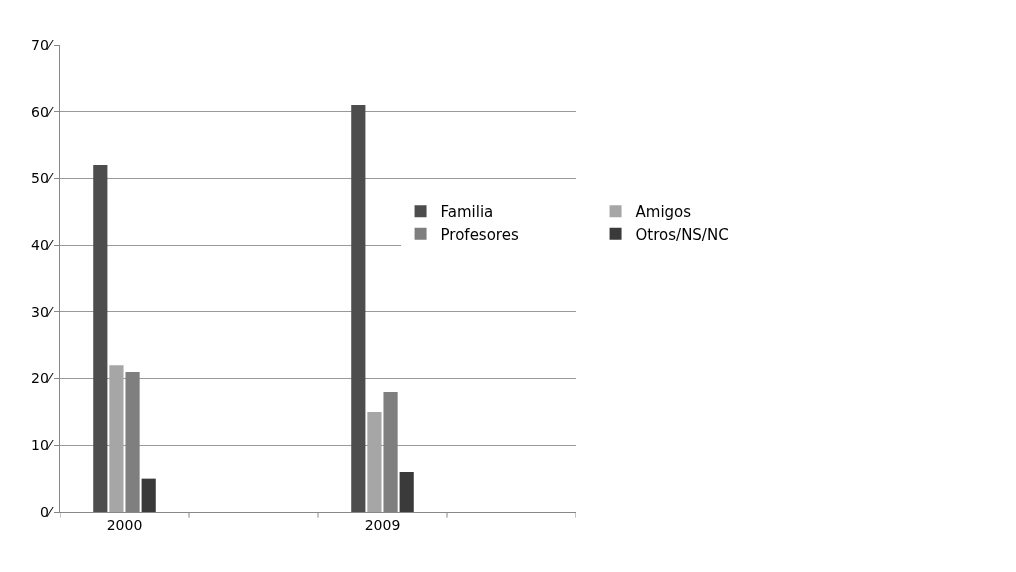 This screenshot has width=1016, height=572. Describe the element at coordinates (479, 234) in the screenshot. I see `legend-label: Profesores` at that location.